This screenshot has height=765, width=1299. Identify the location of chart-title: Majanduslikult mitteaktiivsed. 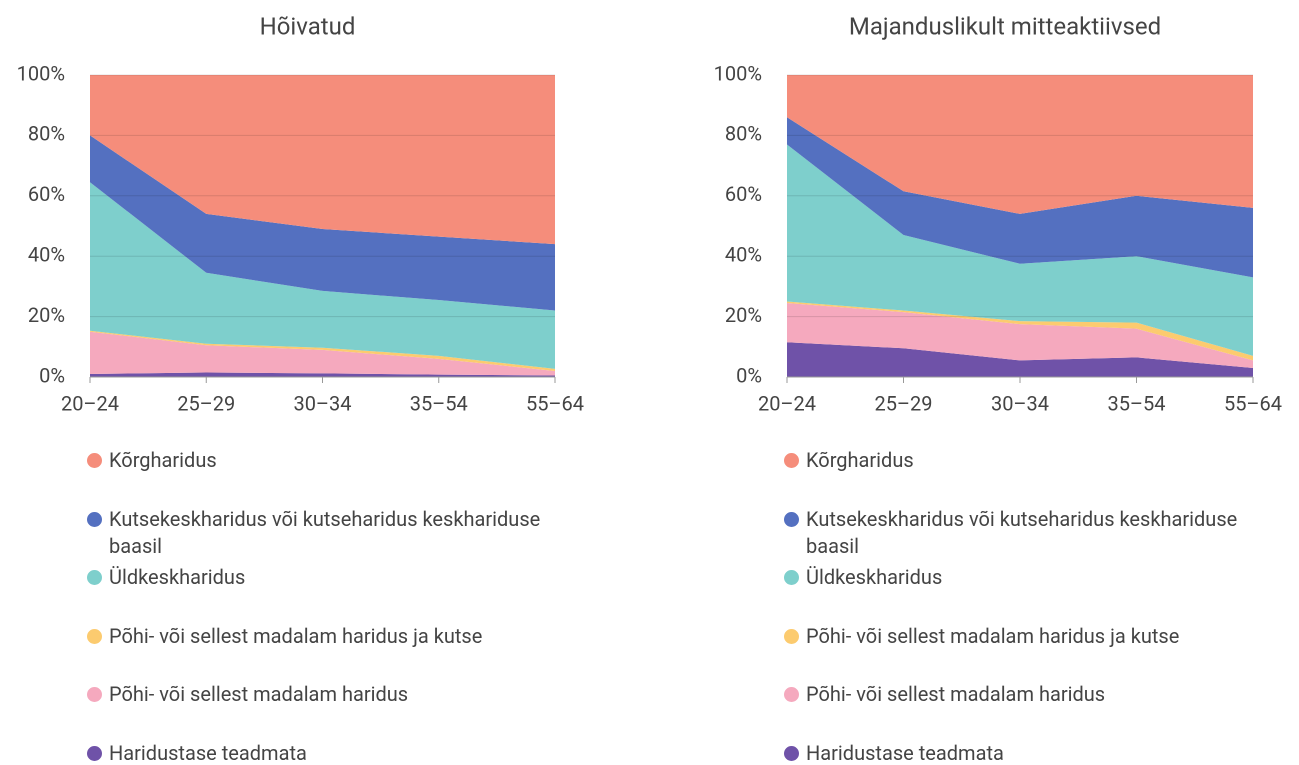
(1005, 26).